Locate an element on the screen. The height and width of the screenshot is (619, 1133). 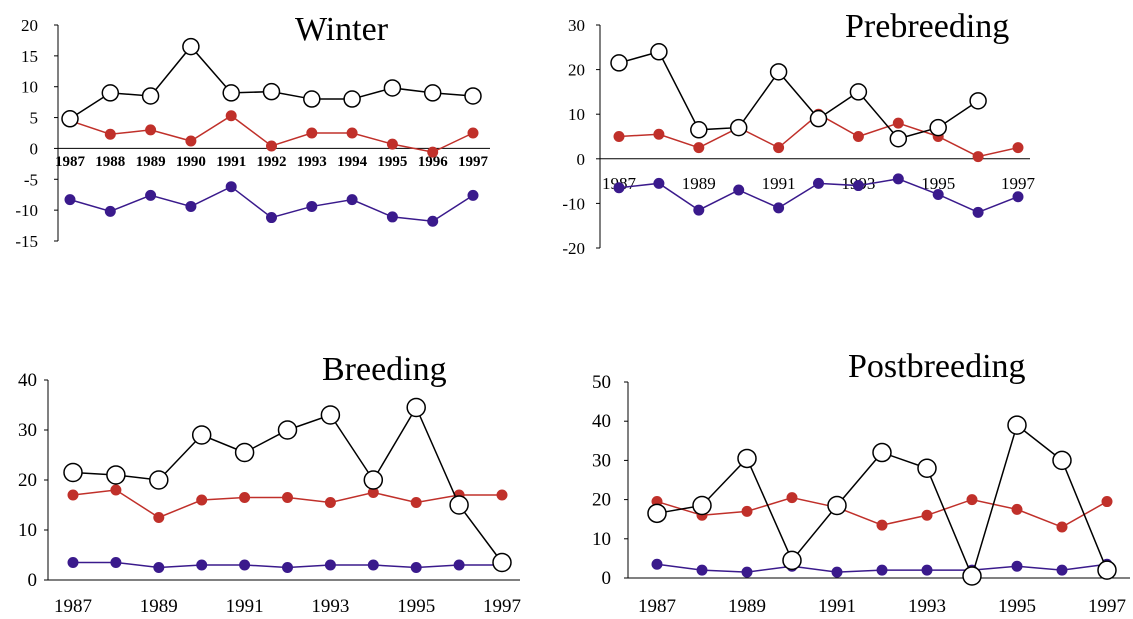
y-tick-label: 5 is located at coordinates (34, 118).